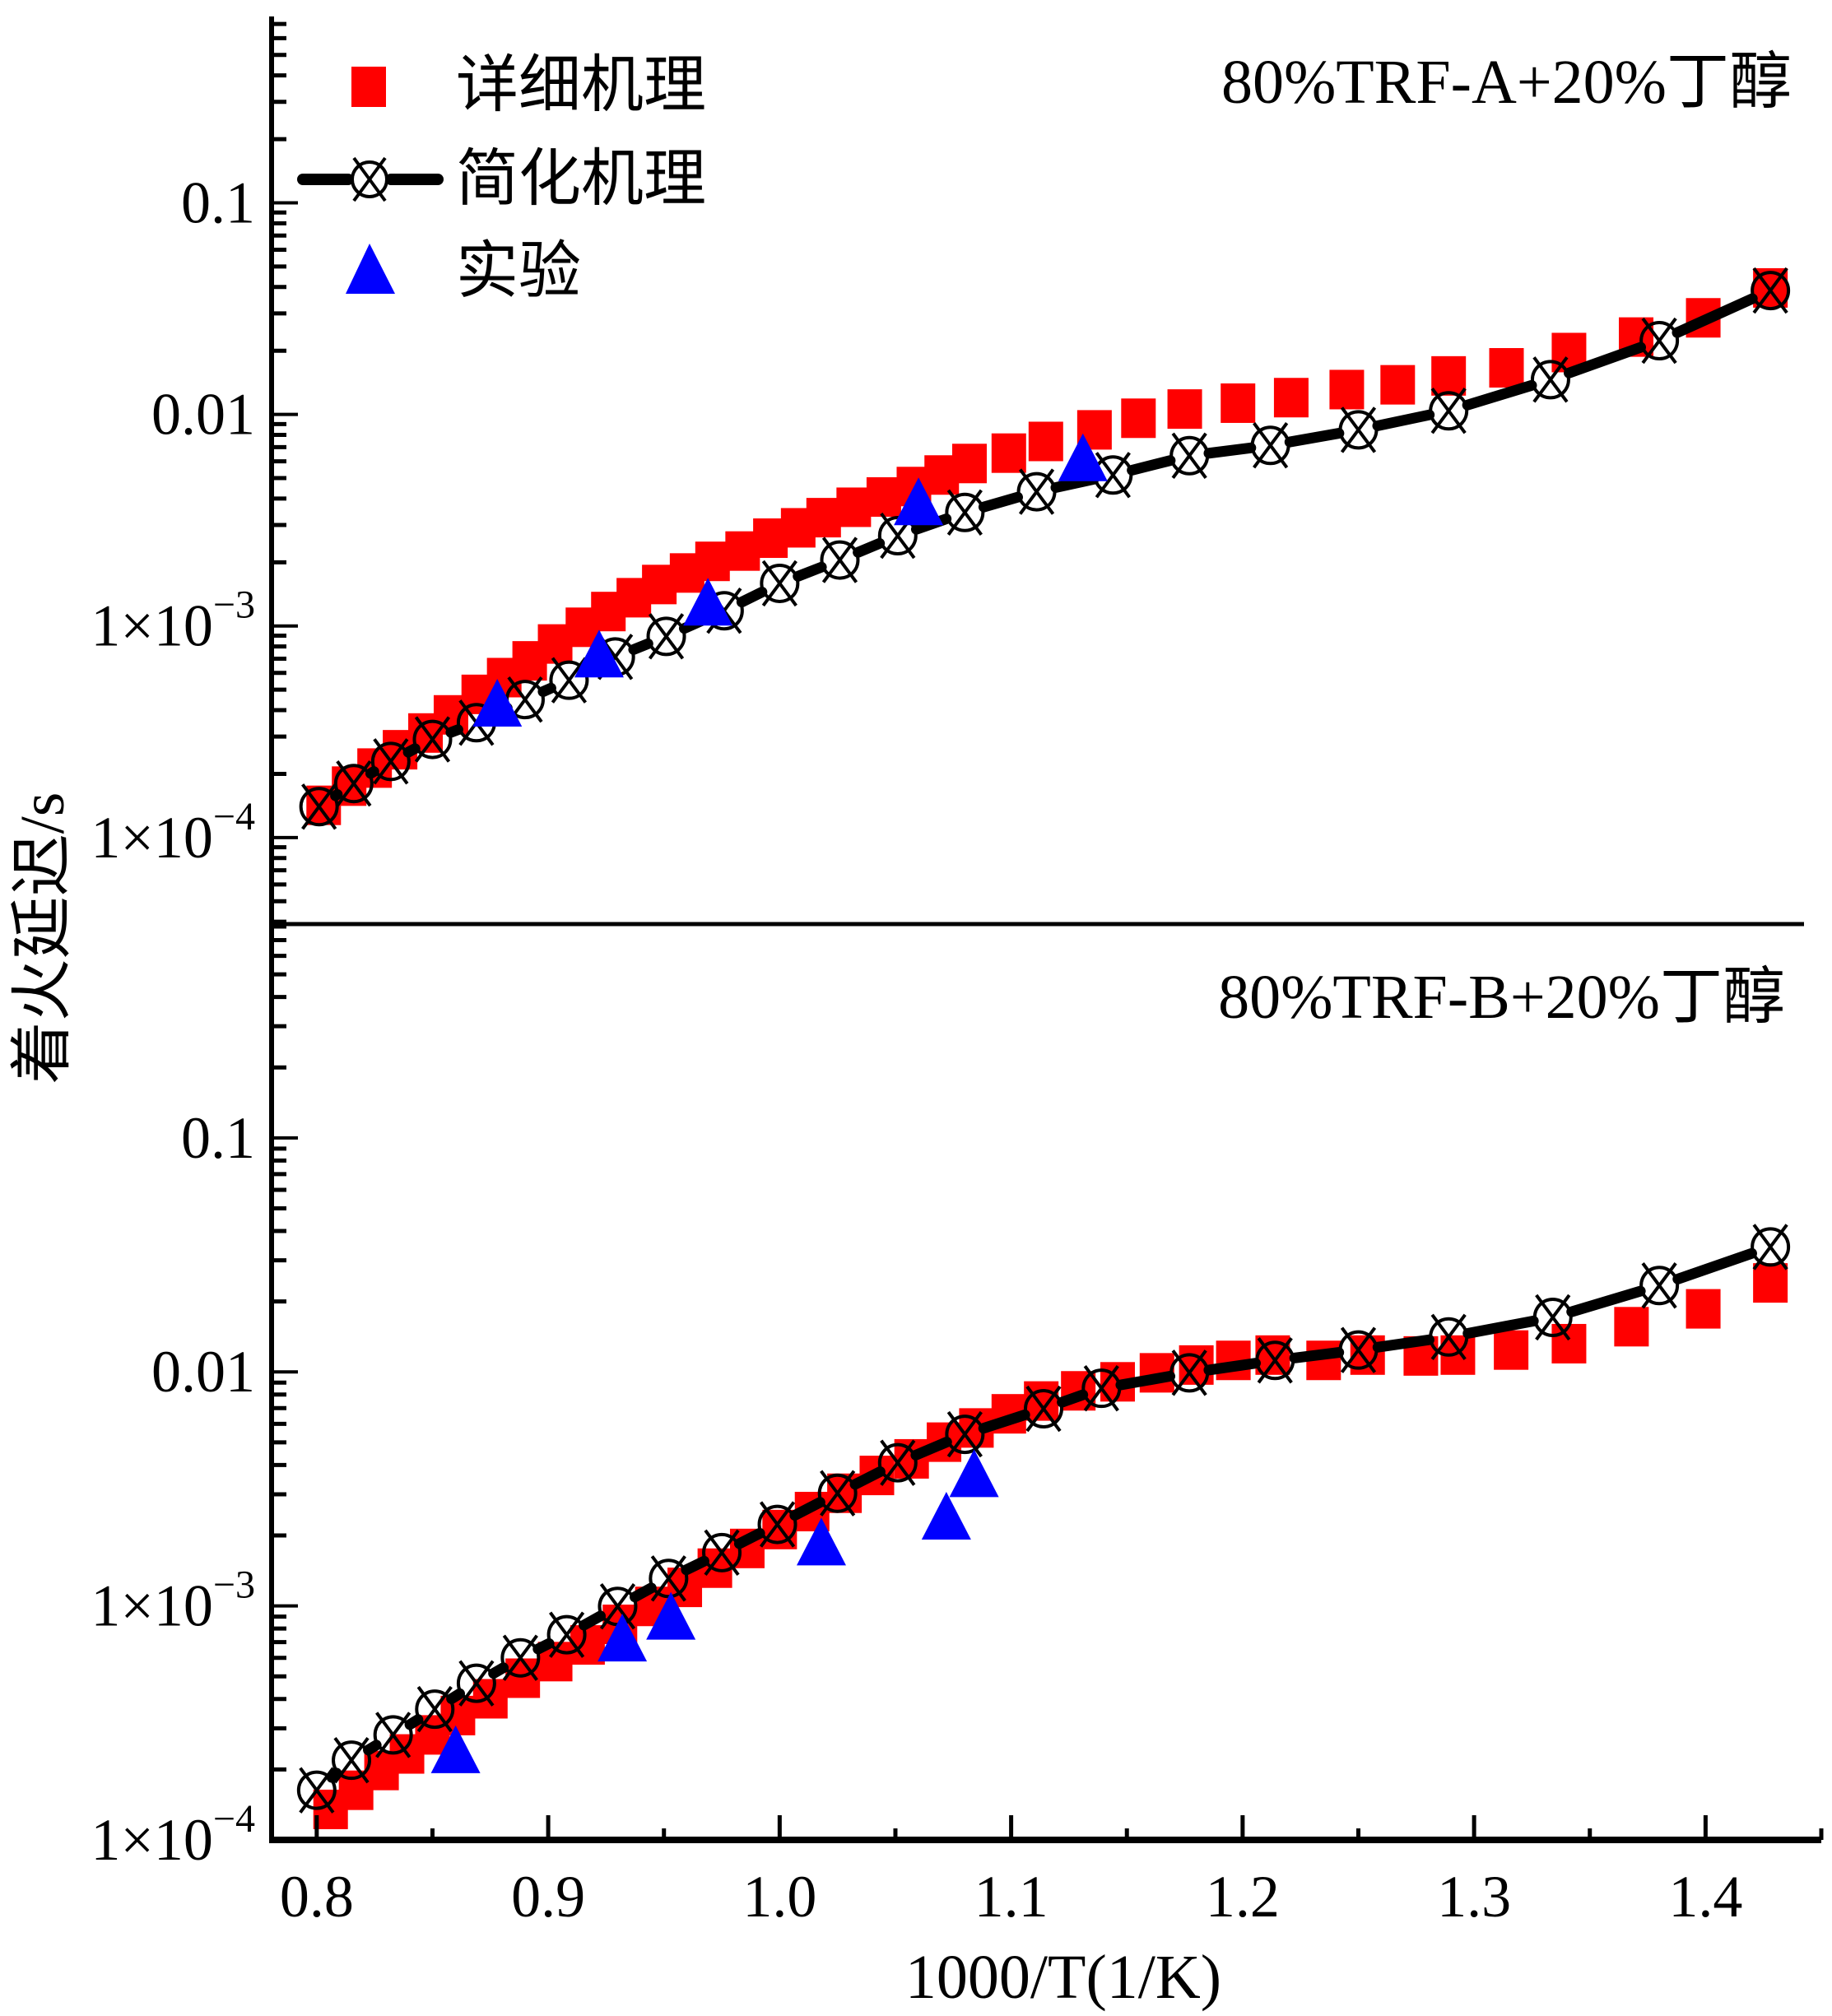  What do you see at coordinates (234, 604) in the screenshot?
I see `y-tick-label-exponent: −3` at bounding box center [234, 604].